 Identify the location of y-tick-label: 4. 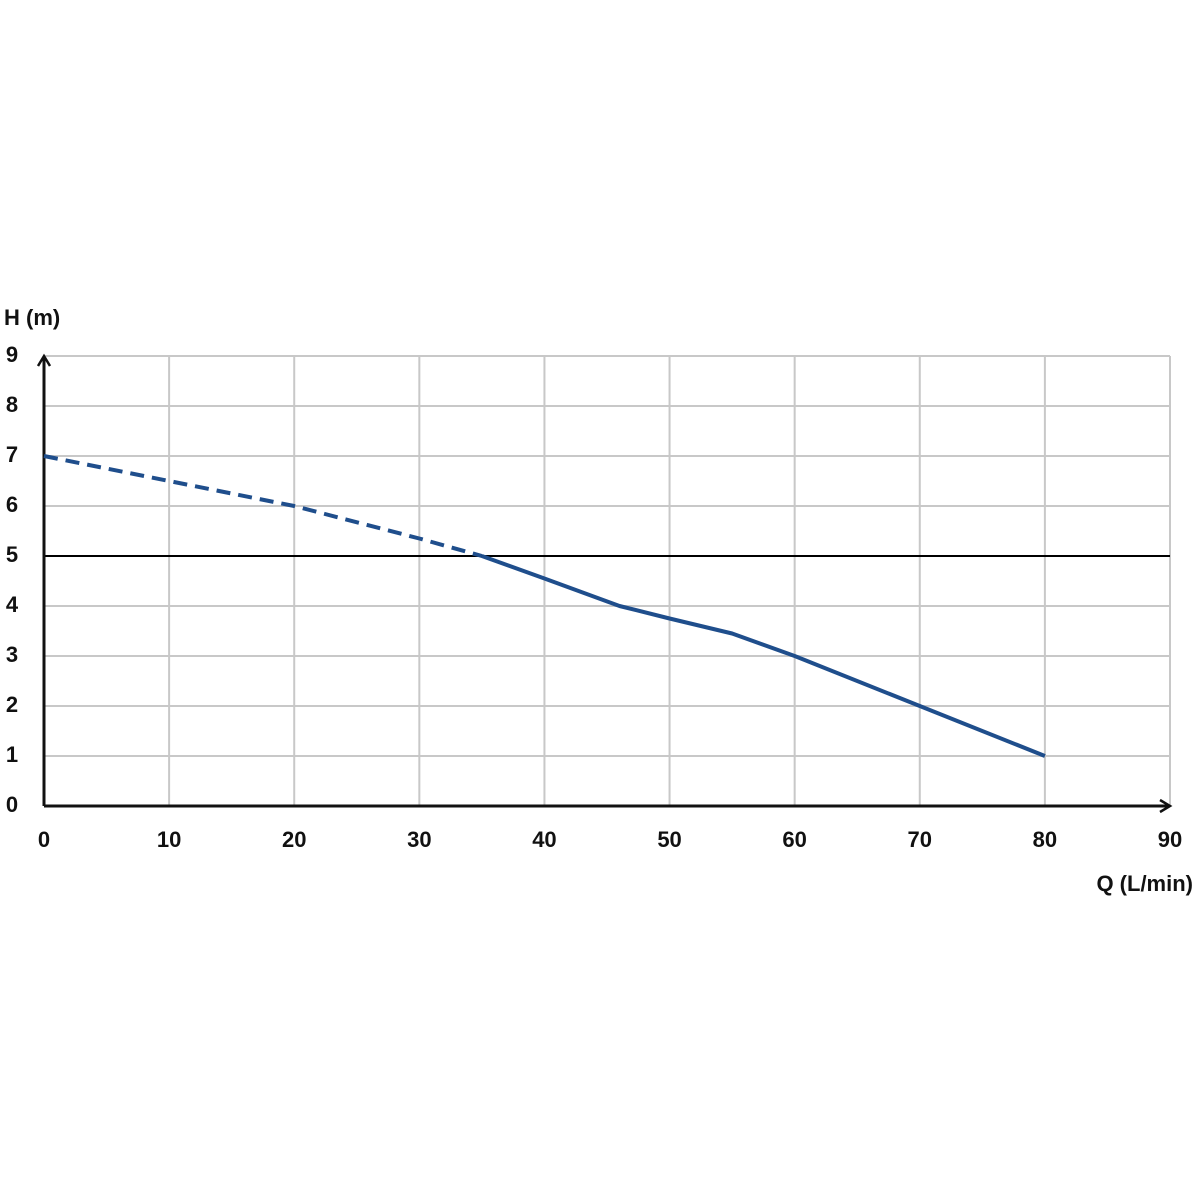
(12, 604).